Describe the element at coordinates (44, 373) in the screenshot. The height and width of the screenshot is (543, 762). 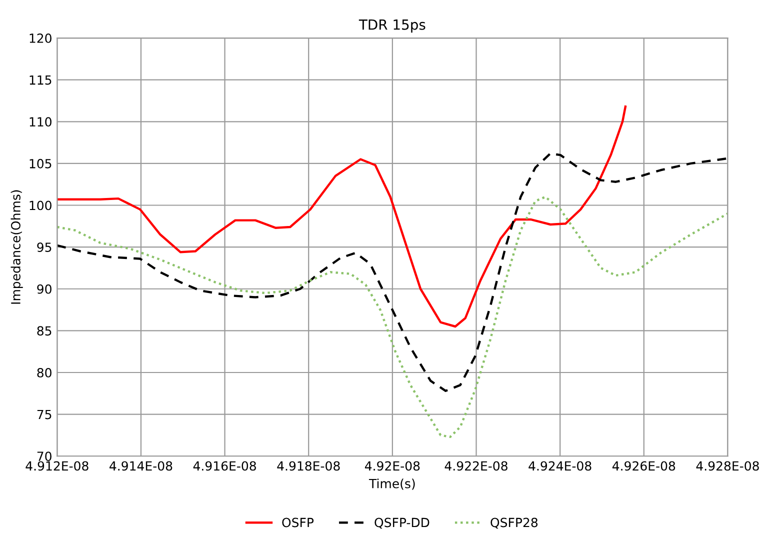
I see `y-tick-label: 80` at that location.